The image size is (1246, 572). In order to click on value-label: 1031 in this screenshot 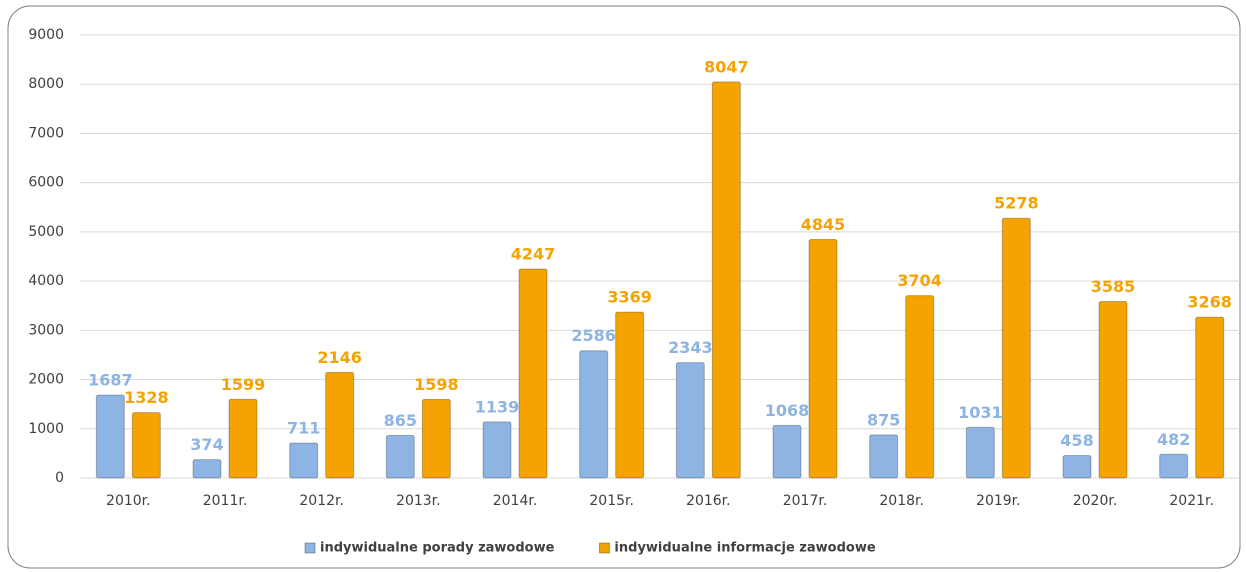, I will do `click(980, 412)`.